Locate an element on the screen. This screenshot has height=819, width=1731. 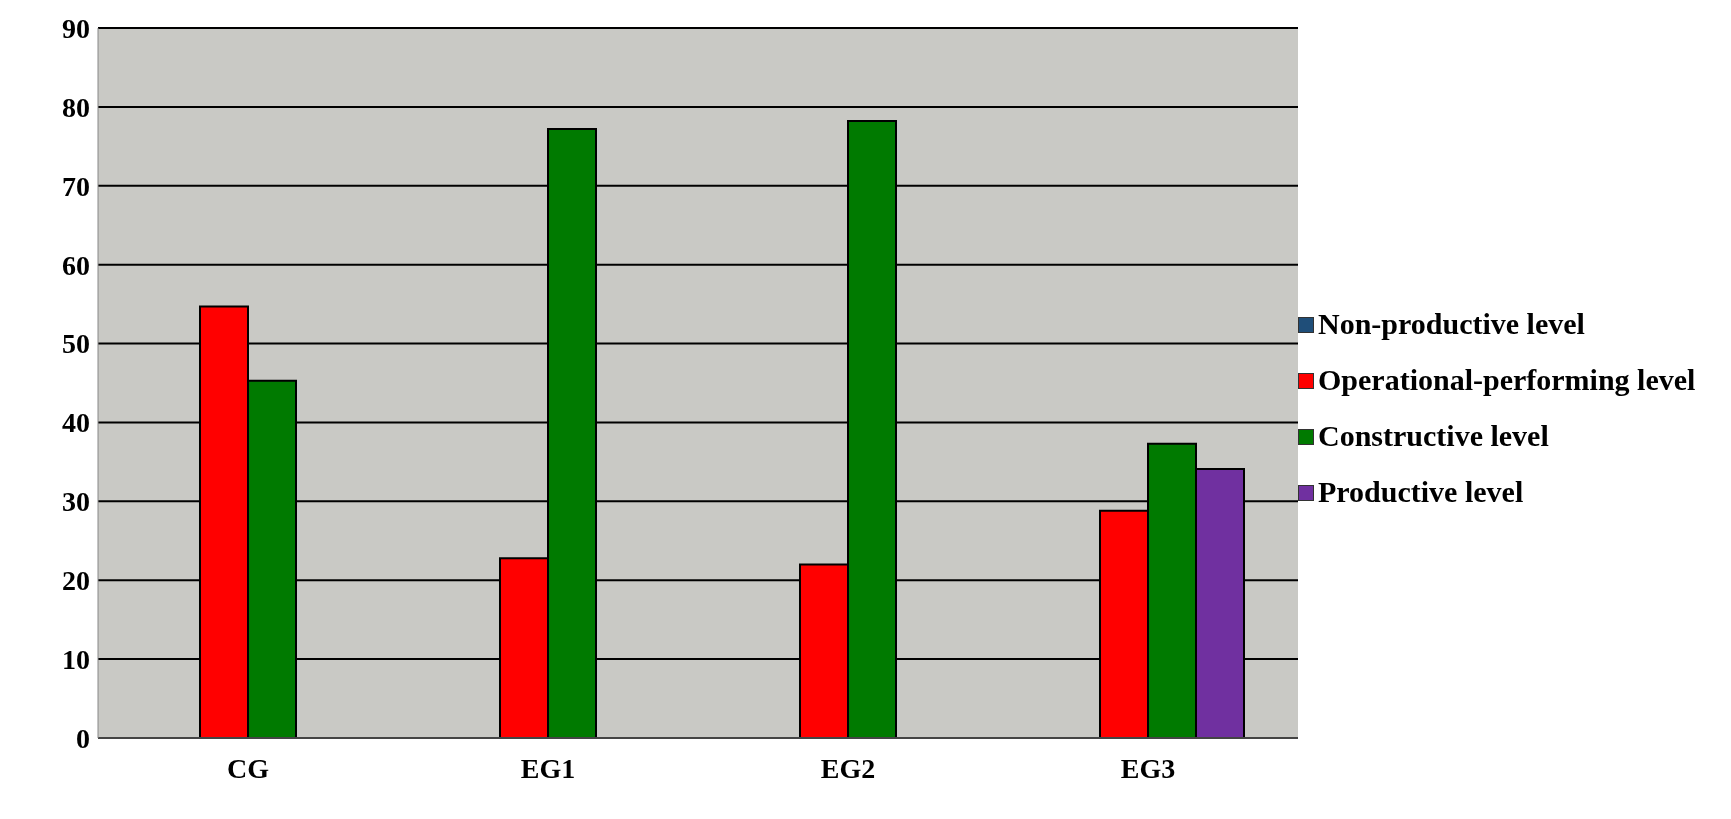
y-tick-label: 50 is located at coordinates (76, 344).